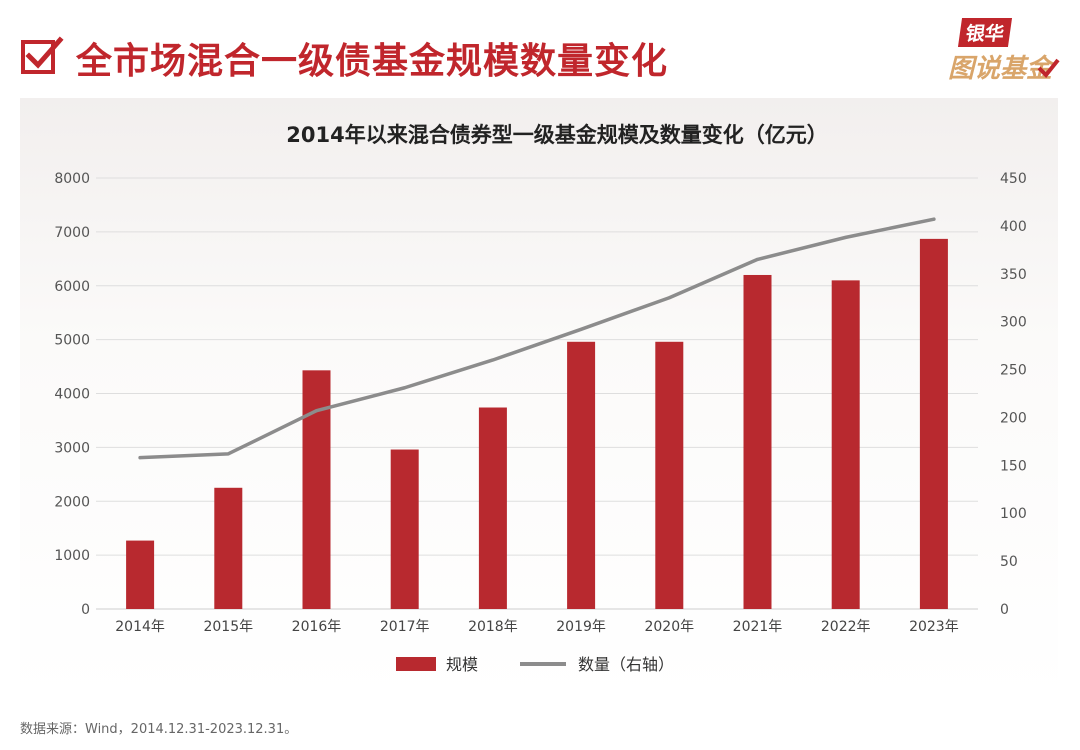 The image size is (1080, 750). What do you see at coordinates (1013, 514) in the screenshot?
I see `y-right-tick-label: 100` at bounding box center [1013, 514].